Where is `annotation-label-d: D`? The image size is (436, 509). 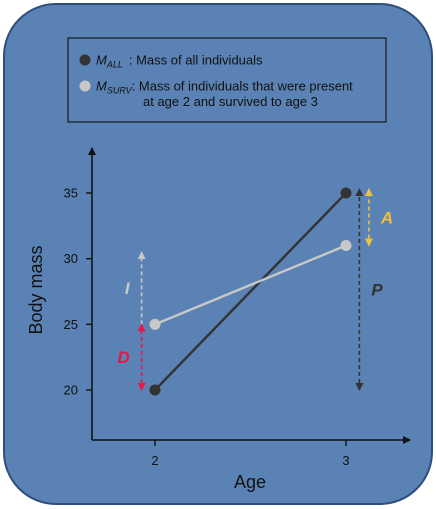
annotation-label-d: D is located at coordinates (123, 357).